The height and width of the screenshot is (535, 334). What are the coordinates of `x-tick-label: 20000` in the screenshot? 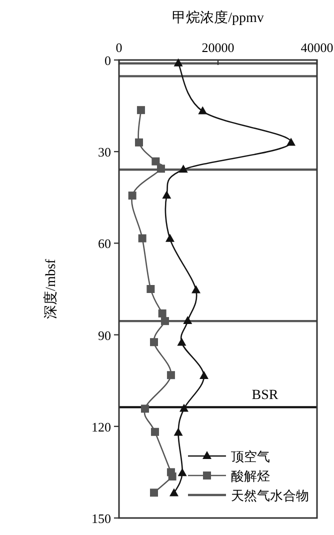 It's located at (218, 47).